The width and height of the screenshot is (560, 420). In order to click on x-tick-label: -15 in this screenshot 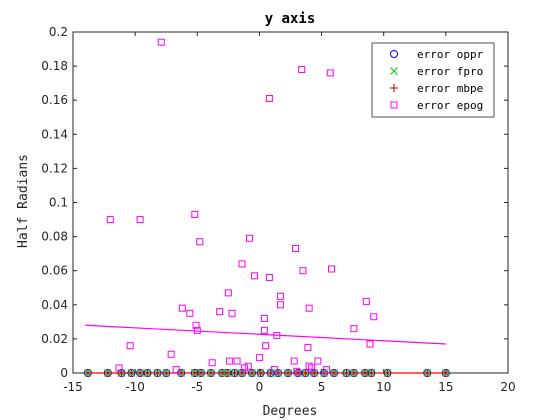, I will do `click(73, 387)`.